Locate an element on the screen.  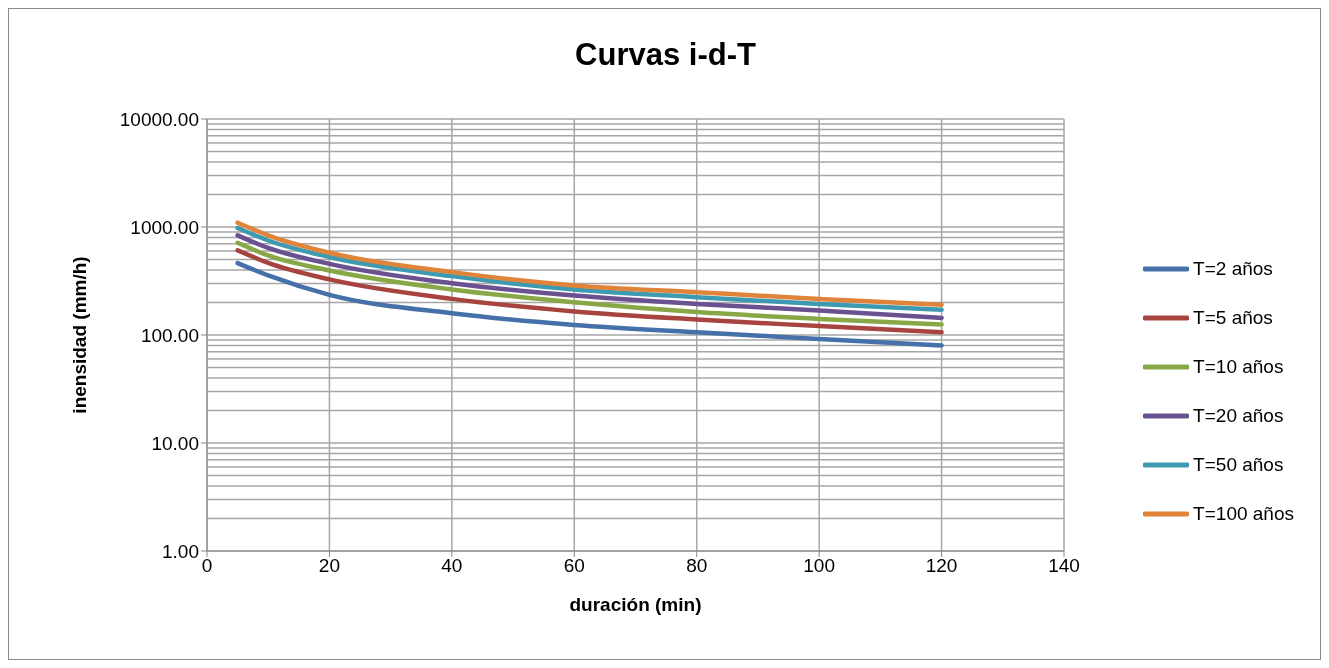
legend-label: T=10 años is located at coordinates (1238, 367).